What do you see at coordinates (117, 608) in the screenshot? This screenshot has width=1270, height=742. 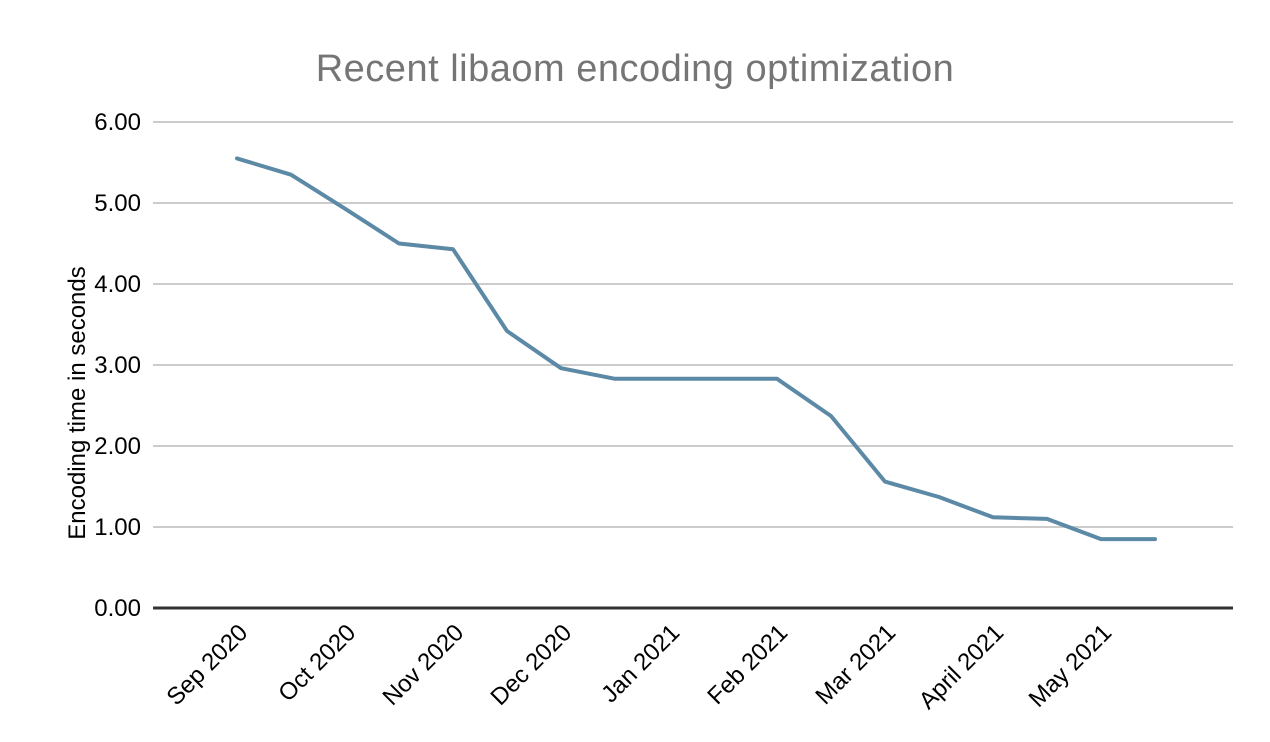 I see `y-tick-label: 0.00` at bounding box center [117, 608].